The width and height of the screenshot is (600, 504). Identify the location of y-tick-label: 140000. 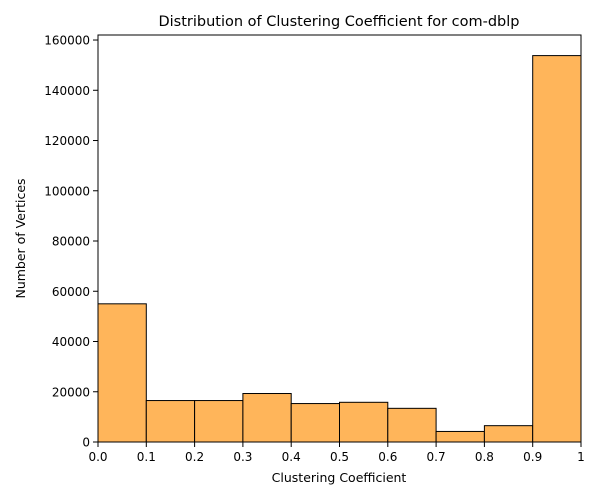
(67, 91).